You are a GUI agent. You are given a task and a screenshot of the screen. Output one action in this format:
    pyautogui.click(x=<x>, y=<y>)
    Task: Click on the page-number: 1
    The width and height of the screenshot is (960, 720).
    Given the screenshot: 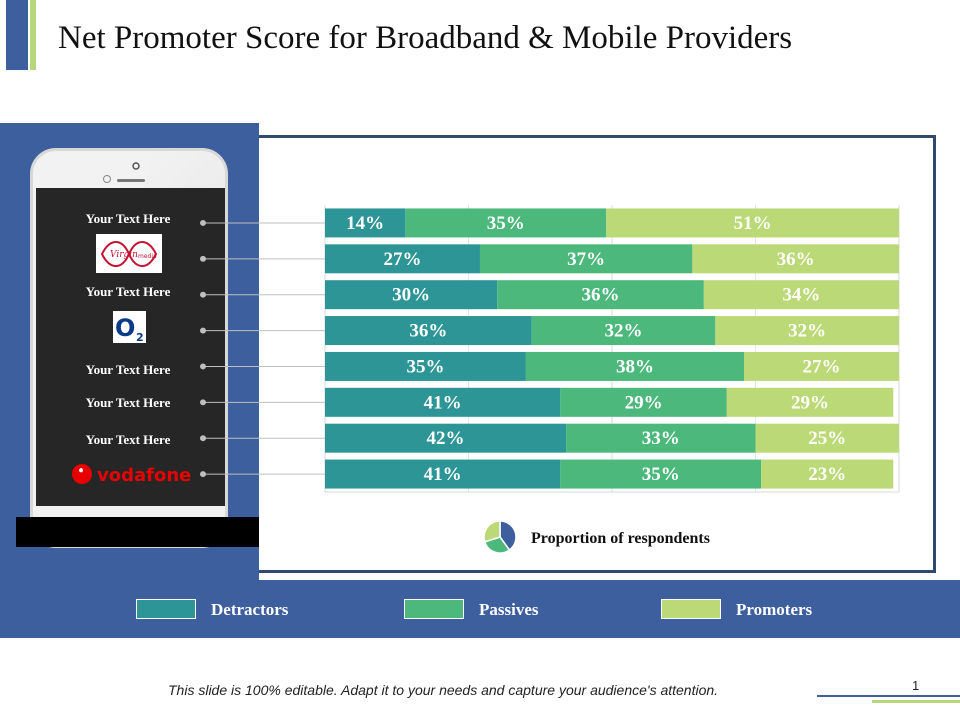 What is the action you would take?
    pyautogui.click(x=916, y=685)
    